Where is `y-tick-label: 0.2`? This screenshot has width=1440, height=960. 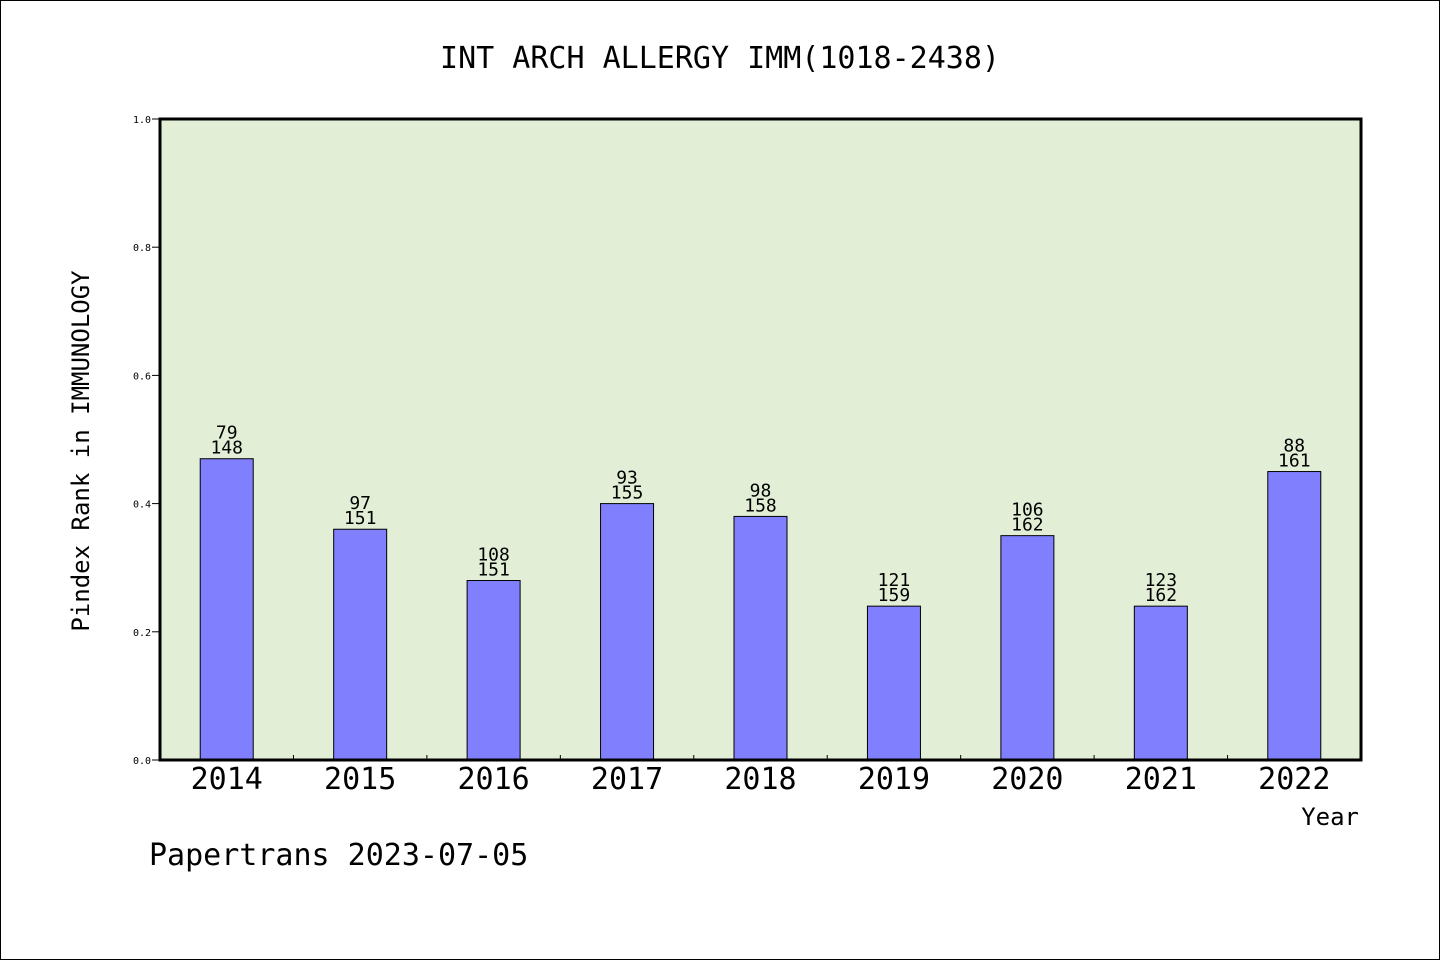 y-tick-label: 0.2 is located at coordinates (142, 633).